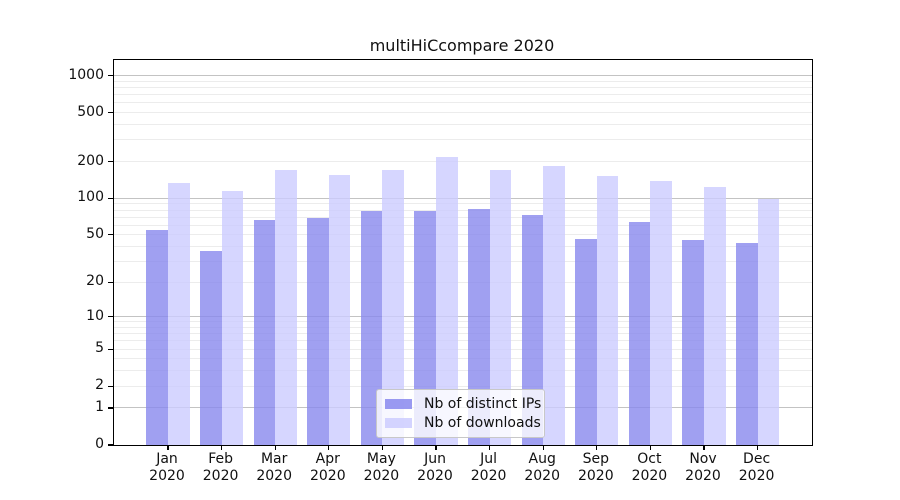  I want to click on y-tick-label: 20, so click(95, 281).